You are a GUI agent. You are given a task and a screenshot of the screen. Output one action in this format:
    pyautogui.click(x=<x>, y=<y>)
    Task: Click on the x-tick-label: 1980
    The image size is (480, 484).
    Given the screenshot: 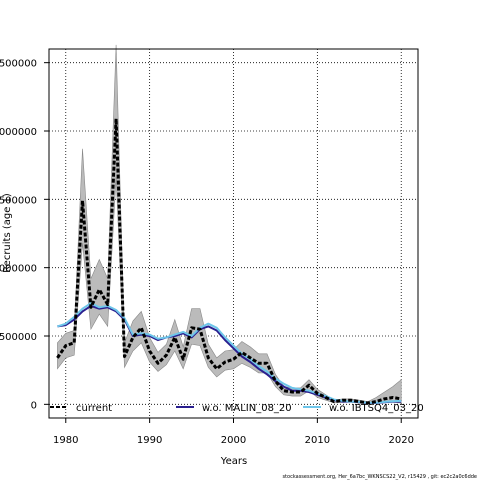 What is the action you would take?
    pyautogui.click(x=65, y=440)
    